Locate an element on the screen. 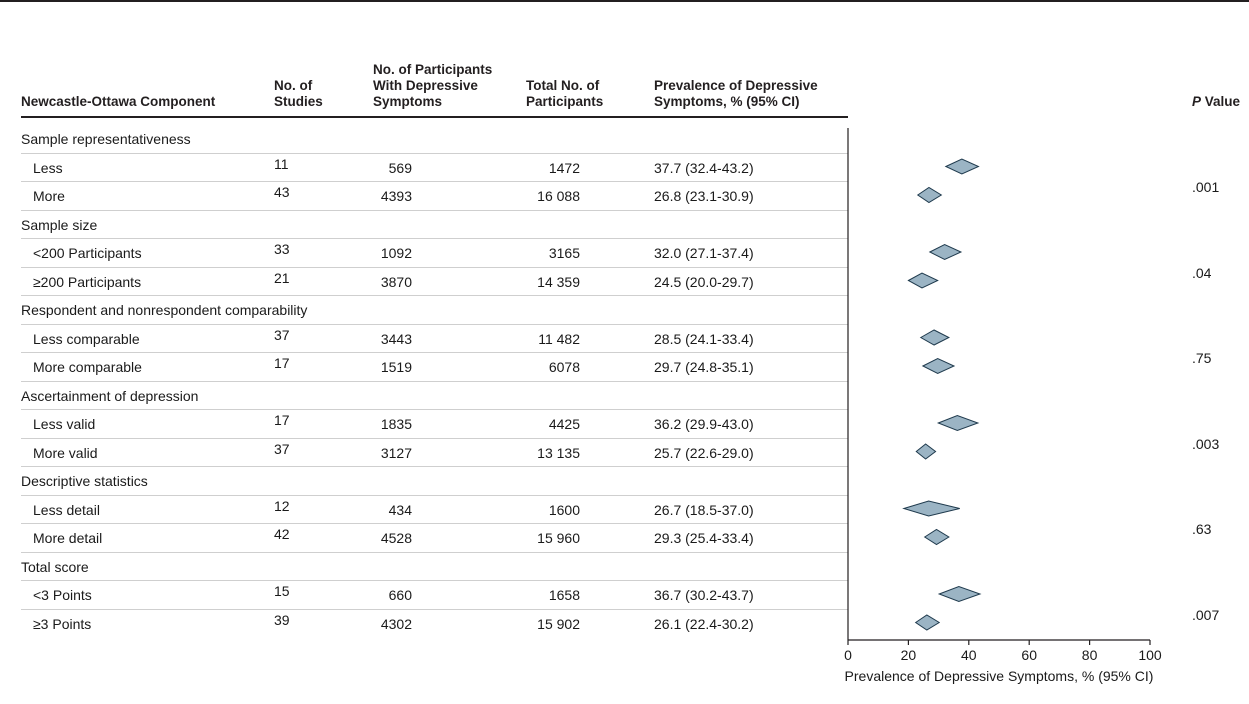  header-dep-line1: No. of Participants is located at coordinates (433, 69).